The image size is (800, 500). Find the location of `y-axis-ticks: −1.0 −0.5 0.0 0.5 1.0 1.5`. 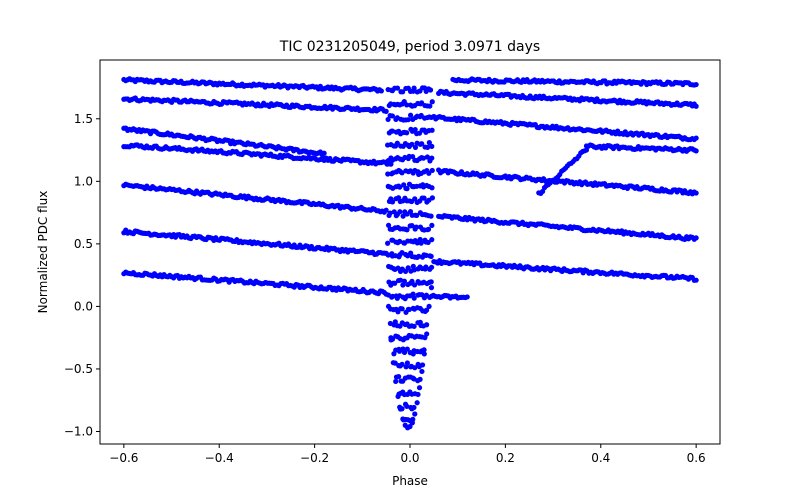

y-axis-ticks: −1.0 −0.5 0.0 0.5 1.0 1.5 is located at coordinates (82, 275).